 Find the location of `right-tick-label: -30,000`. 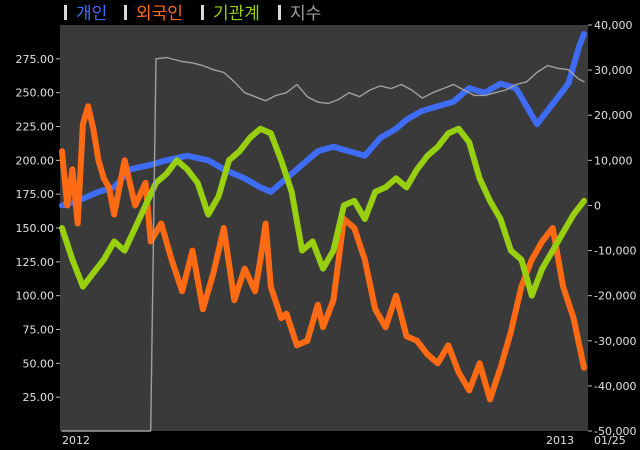

right-tick-label: -30,000 is located at coordinates (615, 341).